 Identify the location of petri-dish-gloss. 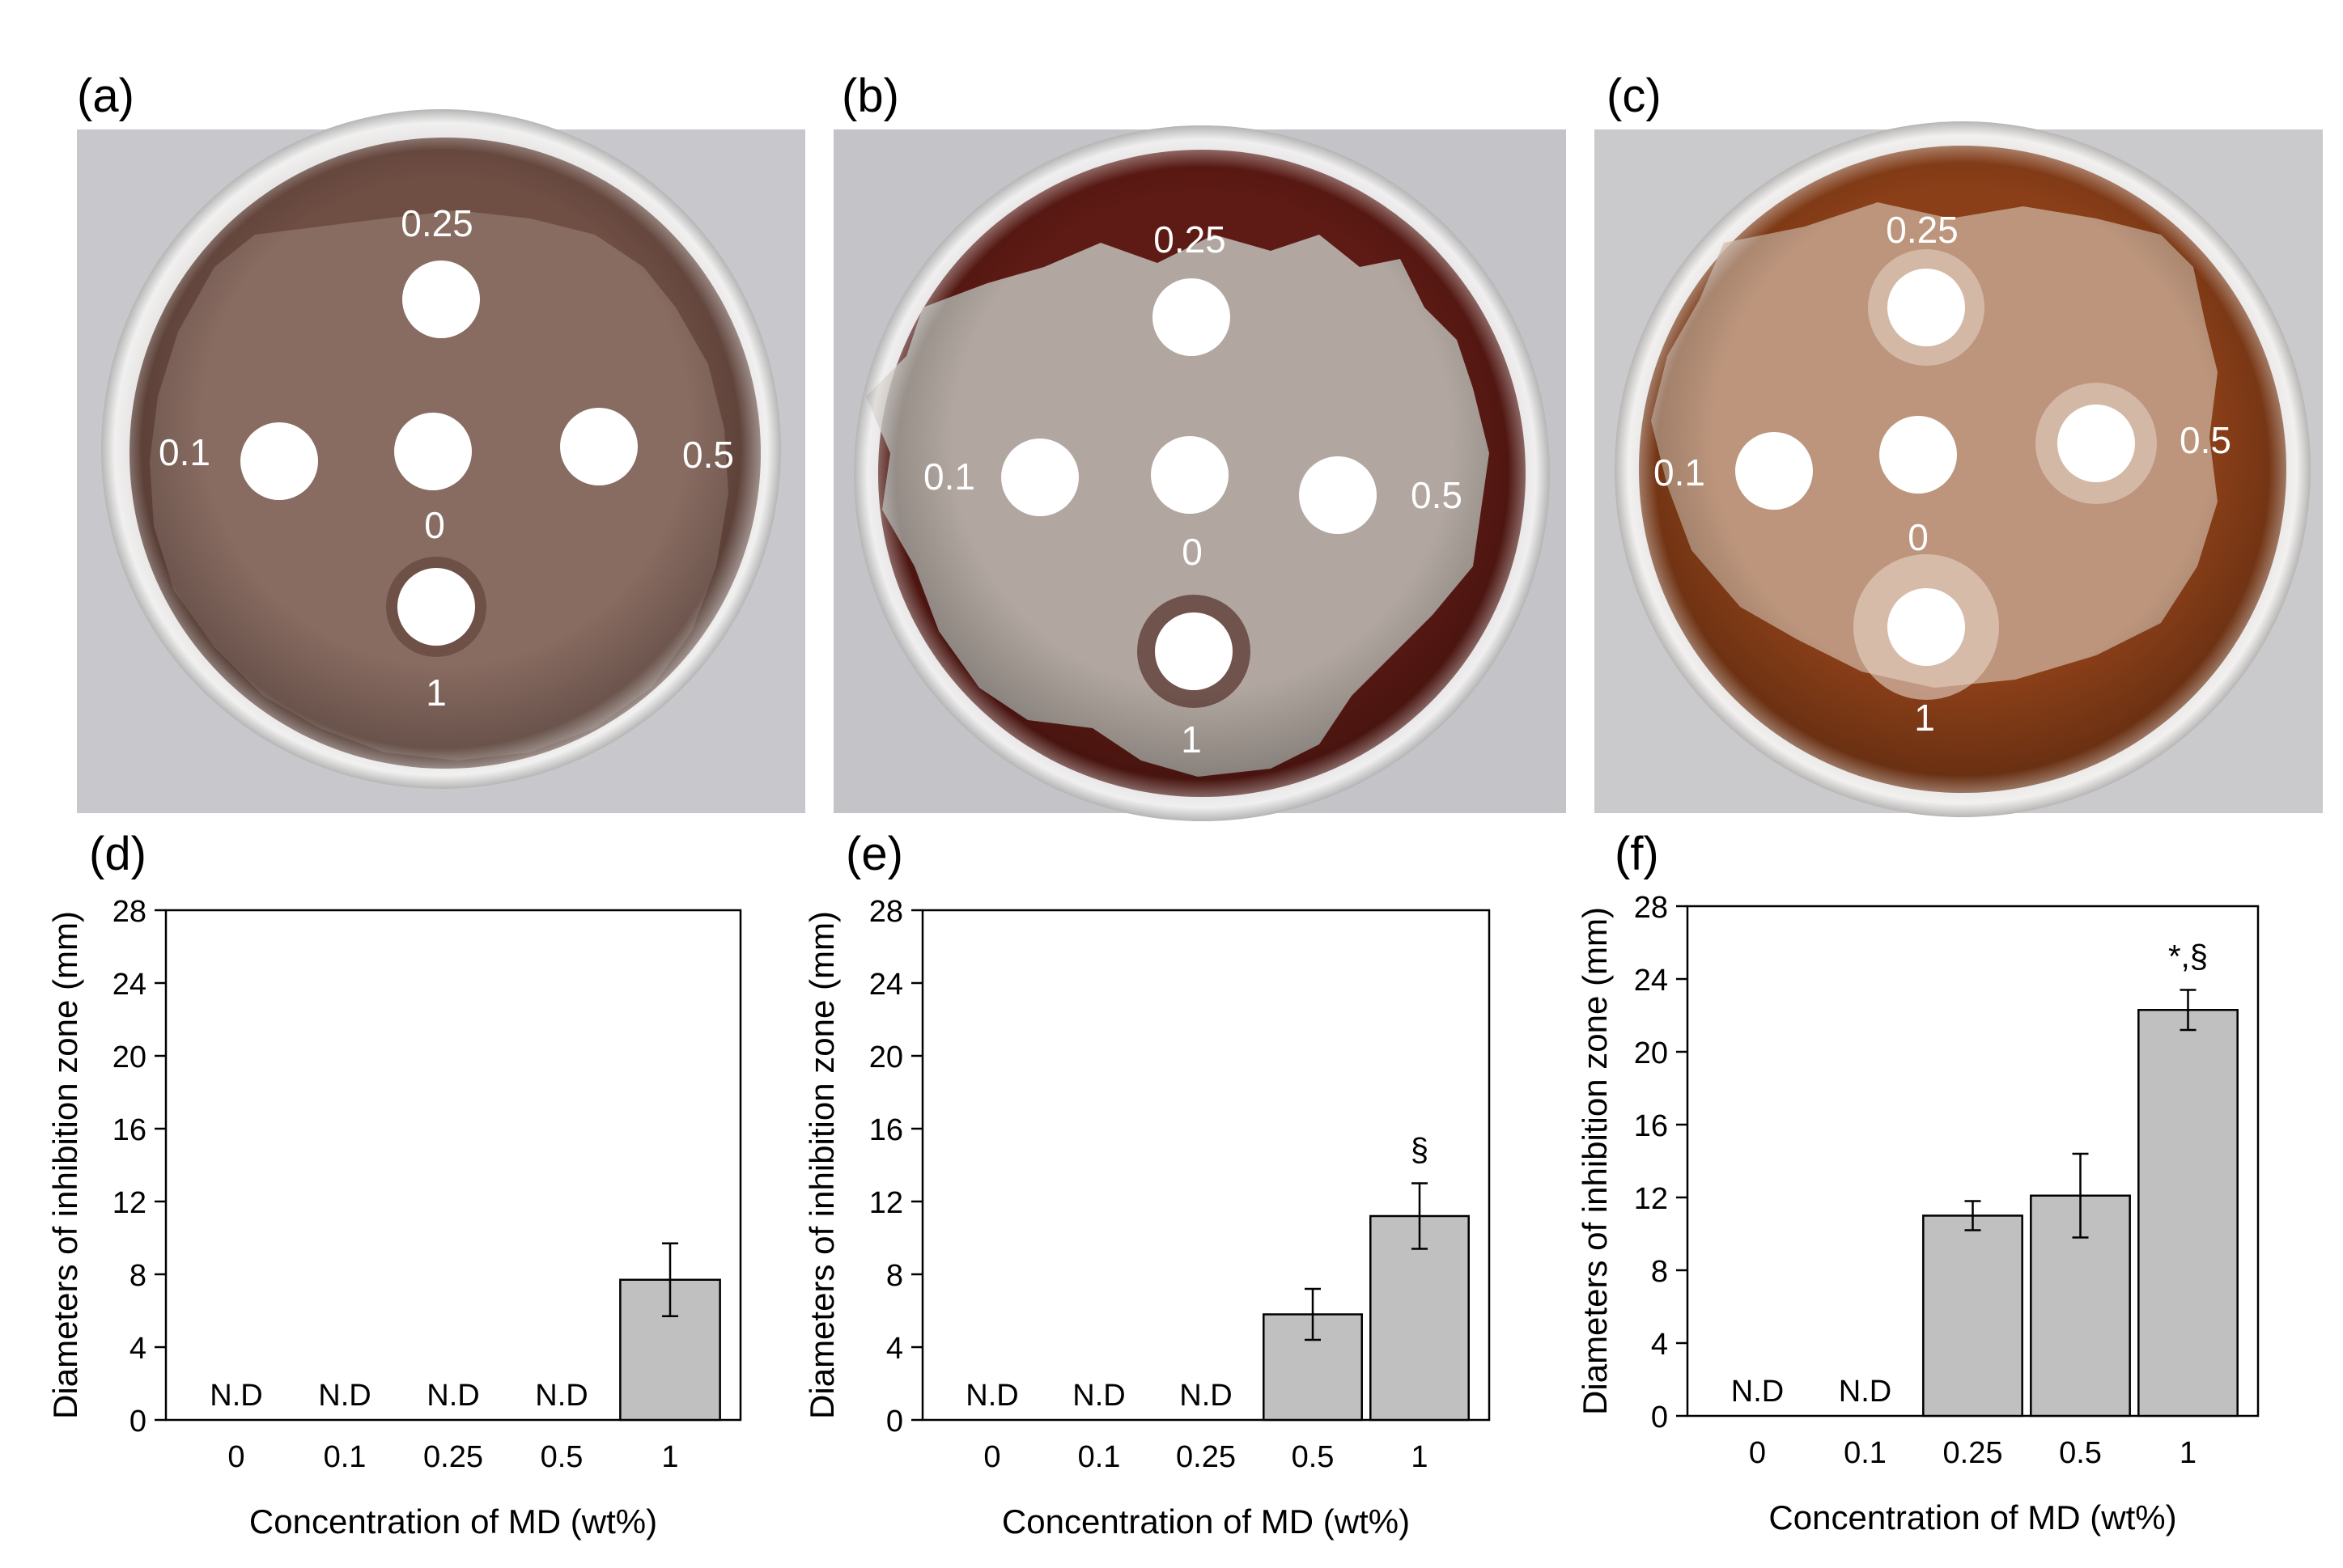
(1963, 469).